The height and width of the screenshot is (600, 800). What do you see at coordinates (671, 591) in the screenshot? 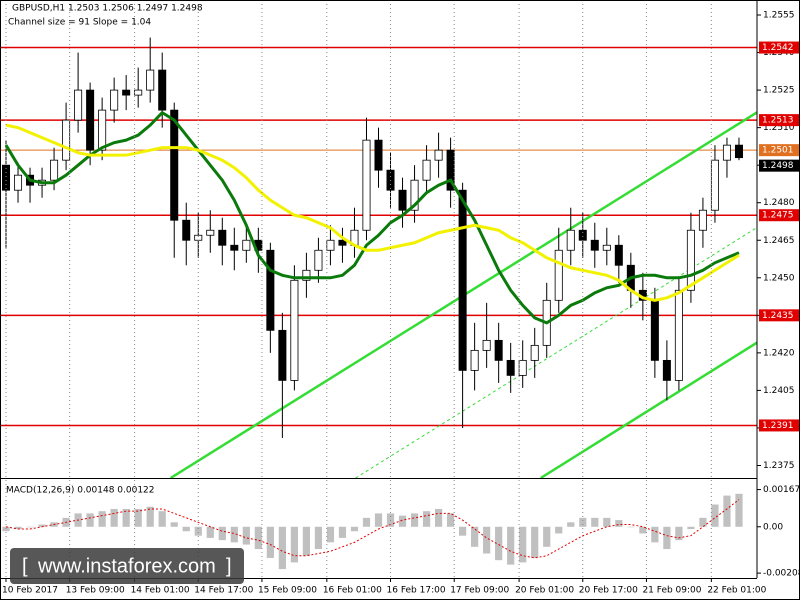
I see `x-tick-label: 21 Feb 09:00` at bounding box center [671, 591].